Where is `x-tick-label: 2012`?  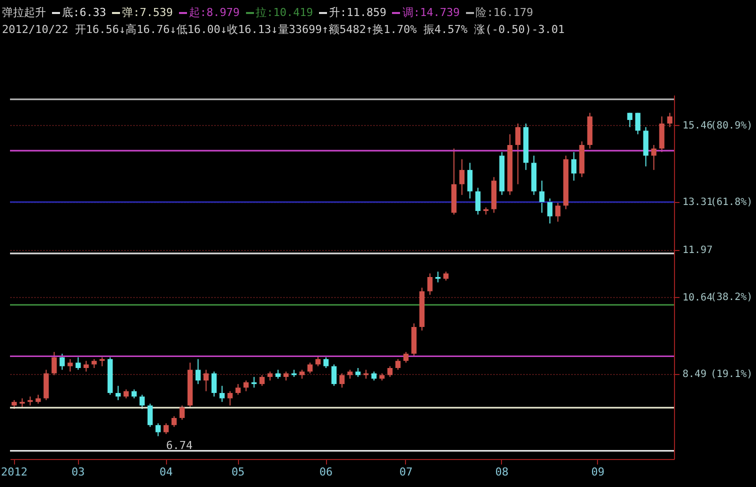
x-tick-label: 2012 is located at coordinates (14, 472).